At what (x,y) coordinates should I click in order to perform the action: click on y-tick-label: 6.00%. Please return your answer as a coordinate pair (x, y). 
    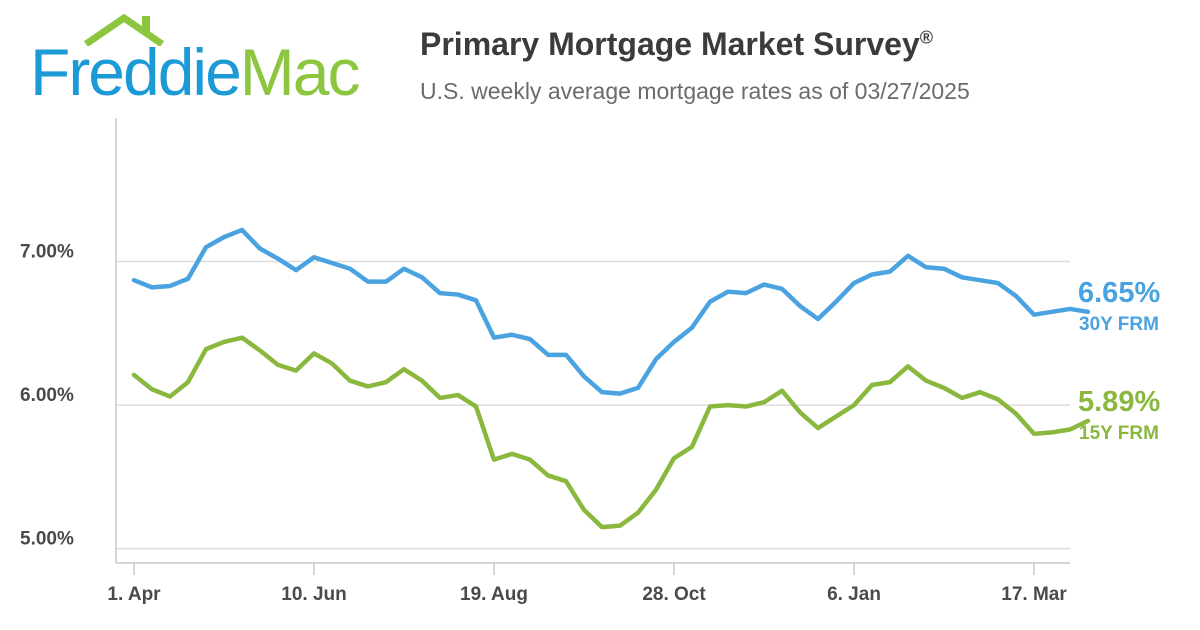
    Looking at the image, I should click on (47, 395).